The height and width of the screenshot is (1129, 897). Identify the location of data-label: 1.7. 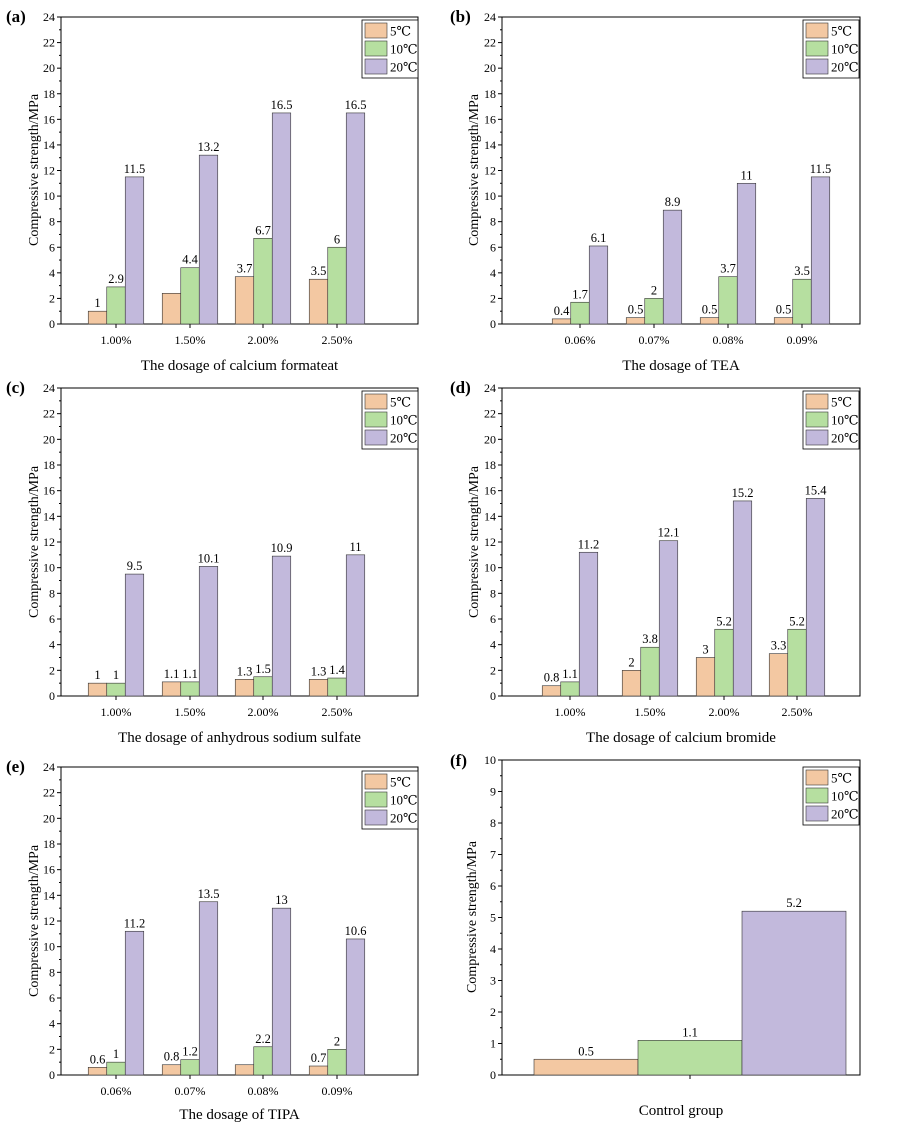
(580, 294).